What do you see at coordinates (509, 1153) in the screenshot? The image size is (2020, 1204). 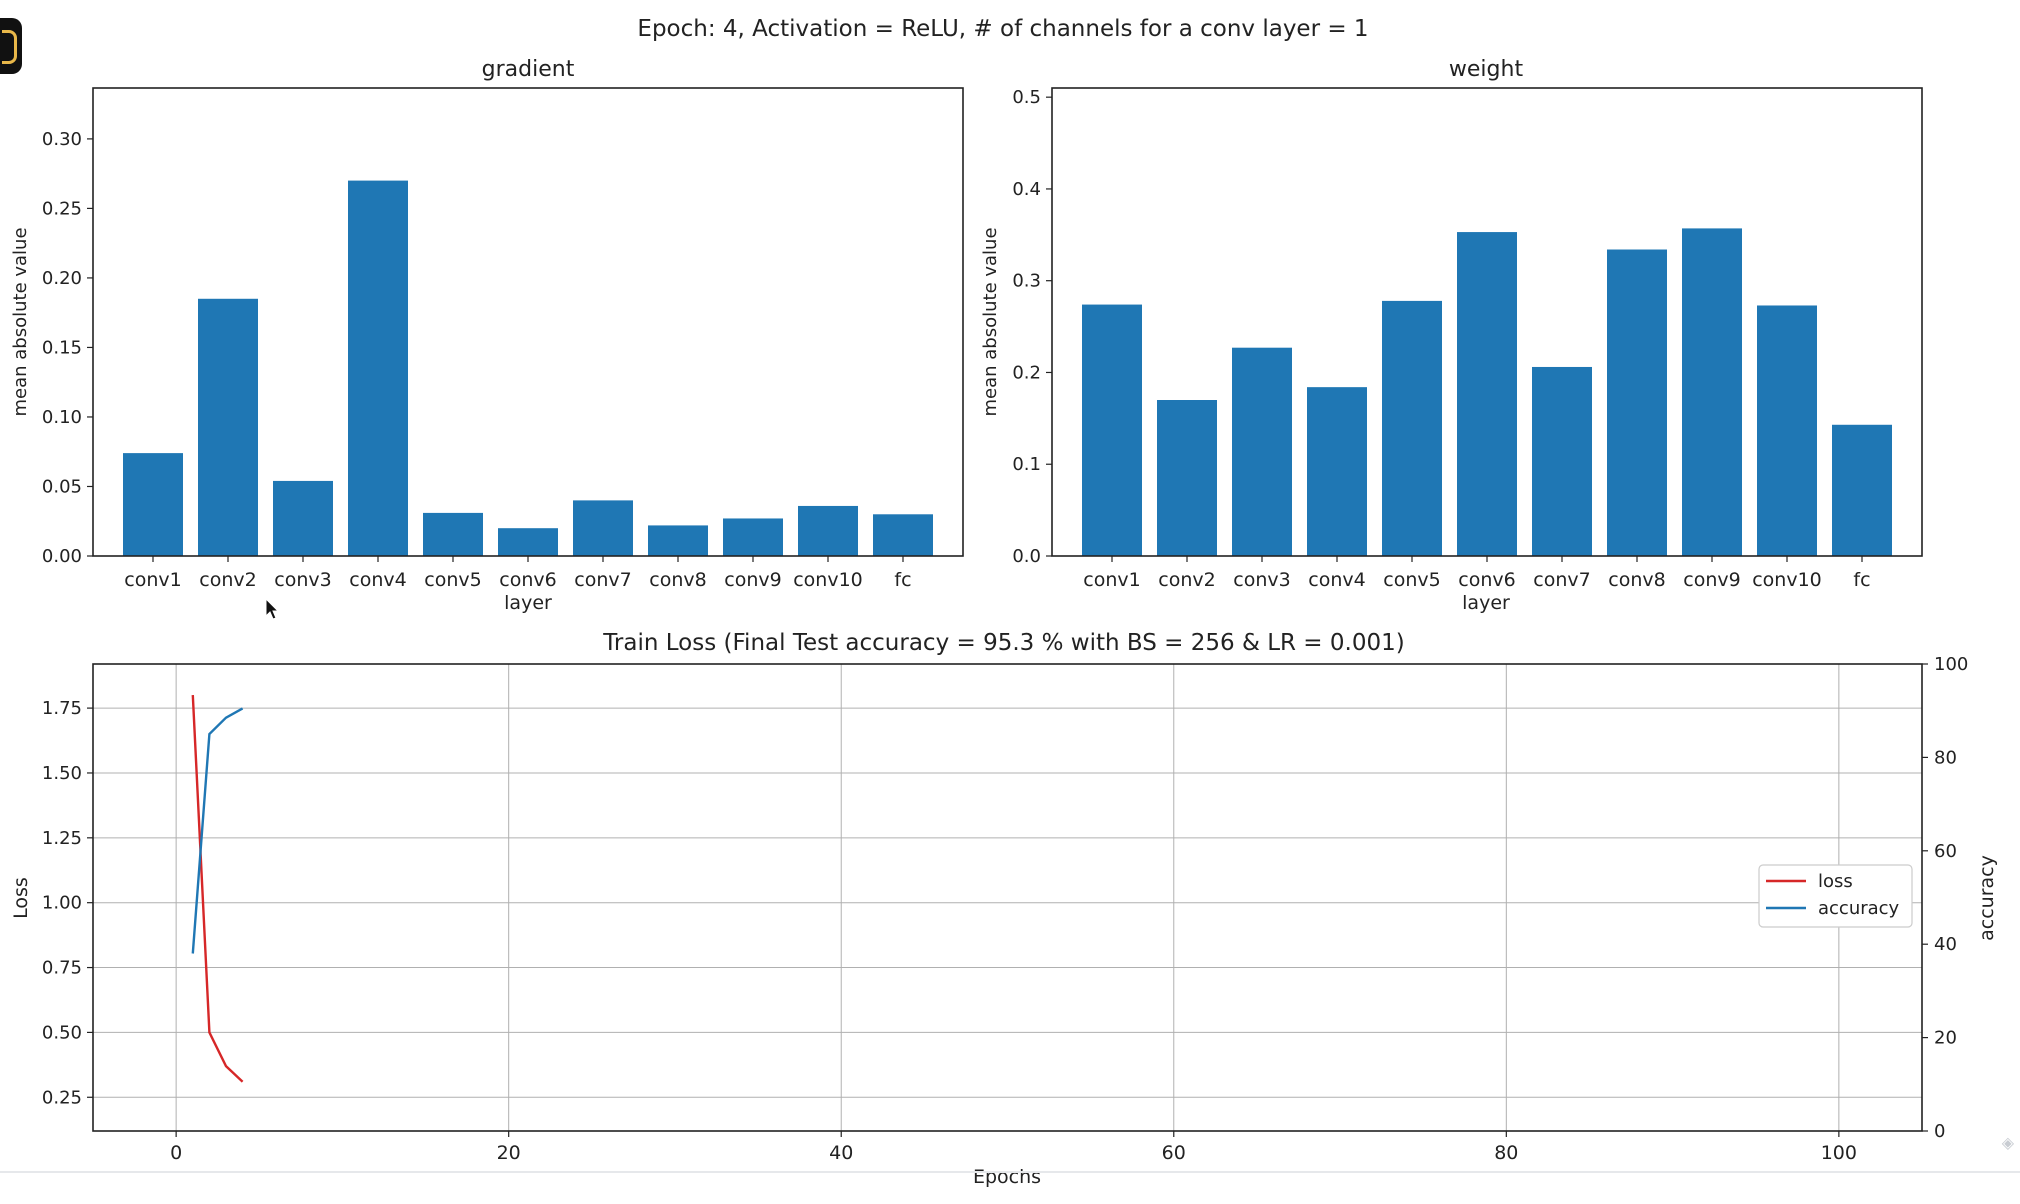 I see `x-tick-label-epochs: 20` at bounding box center [509, 1153].